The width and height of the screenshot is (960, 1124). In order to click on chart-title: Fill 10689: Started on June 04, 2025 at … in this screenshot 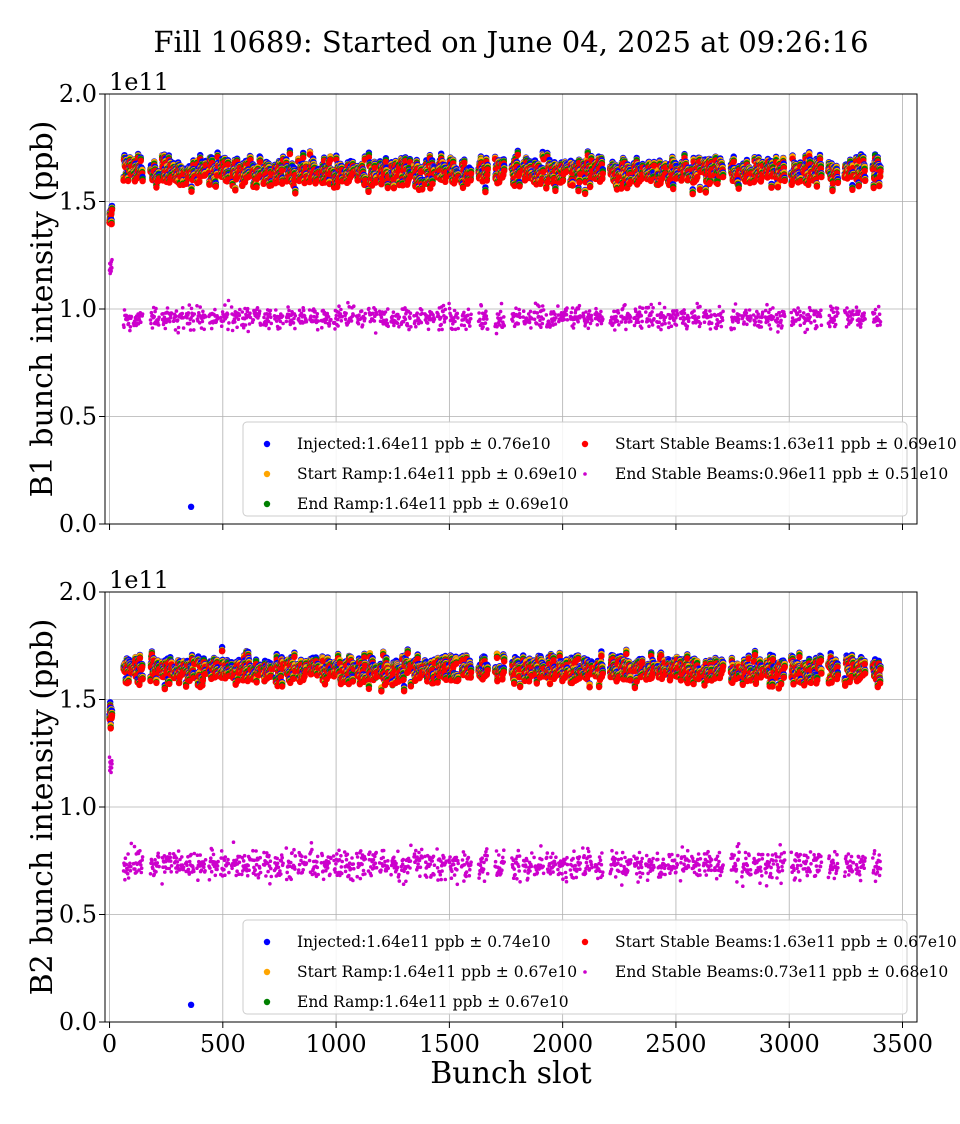, I will do `click(510, 42)`.